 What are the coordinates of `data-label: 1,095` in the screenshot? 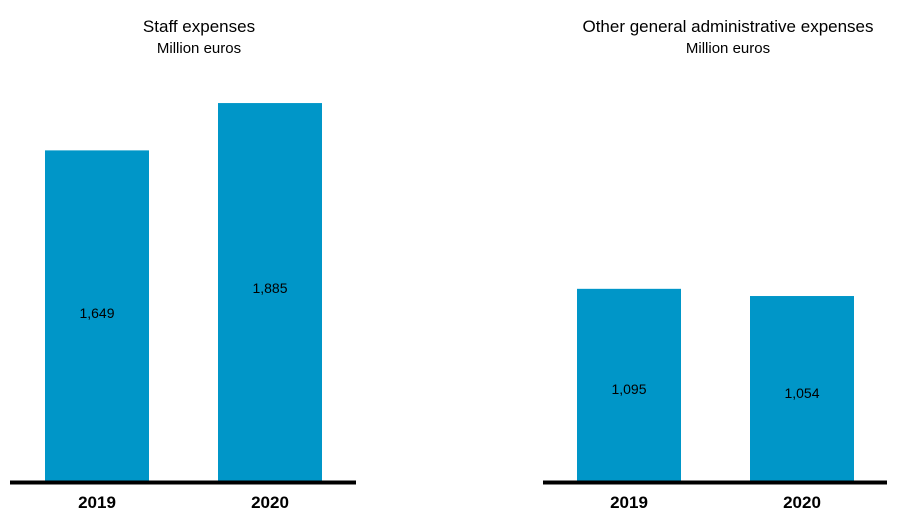 It's located at (628, 389).